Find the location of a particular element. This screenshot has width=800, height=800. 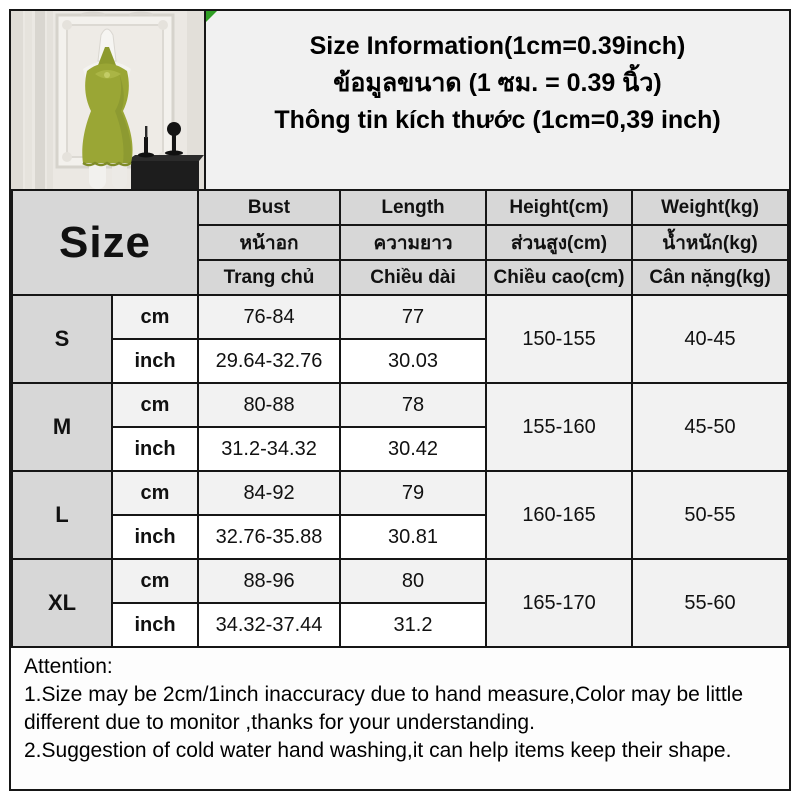

table-header-row-th: หน้าอก ความยาว ส่วนสูง(cm) น้ำหนัก(kg) is located at coordinates (400, 242).